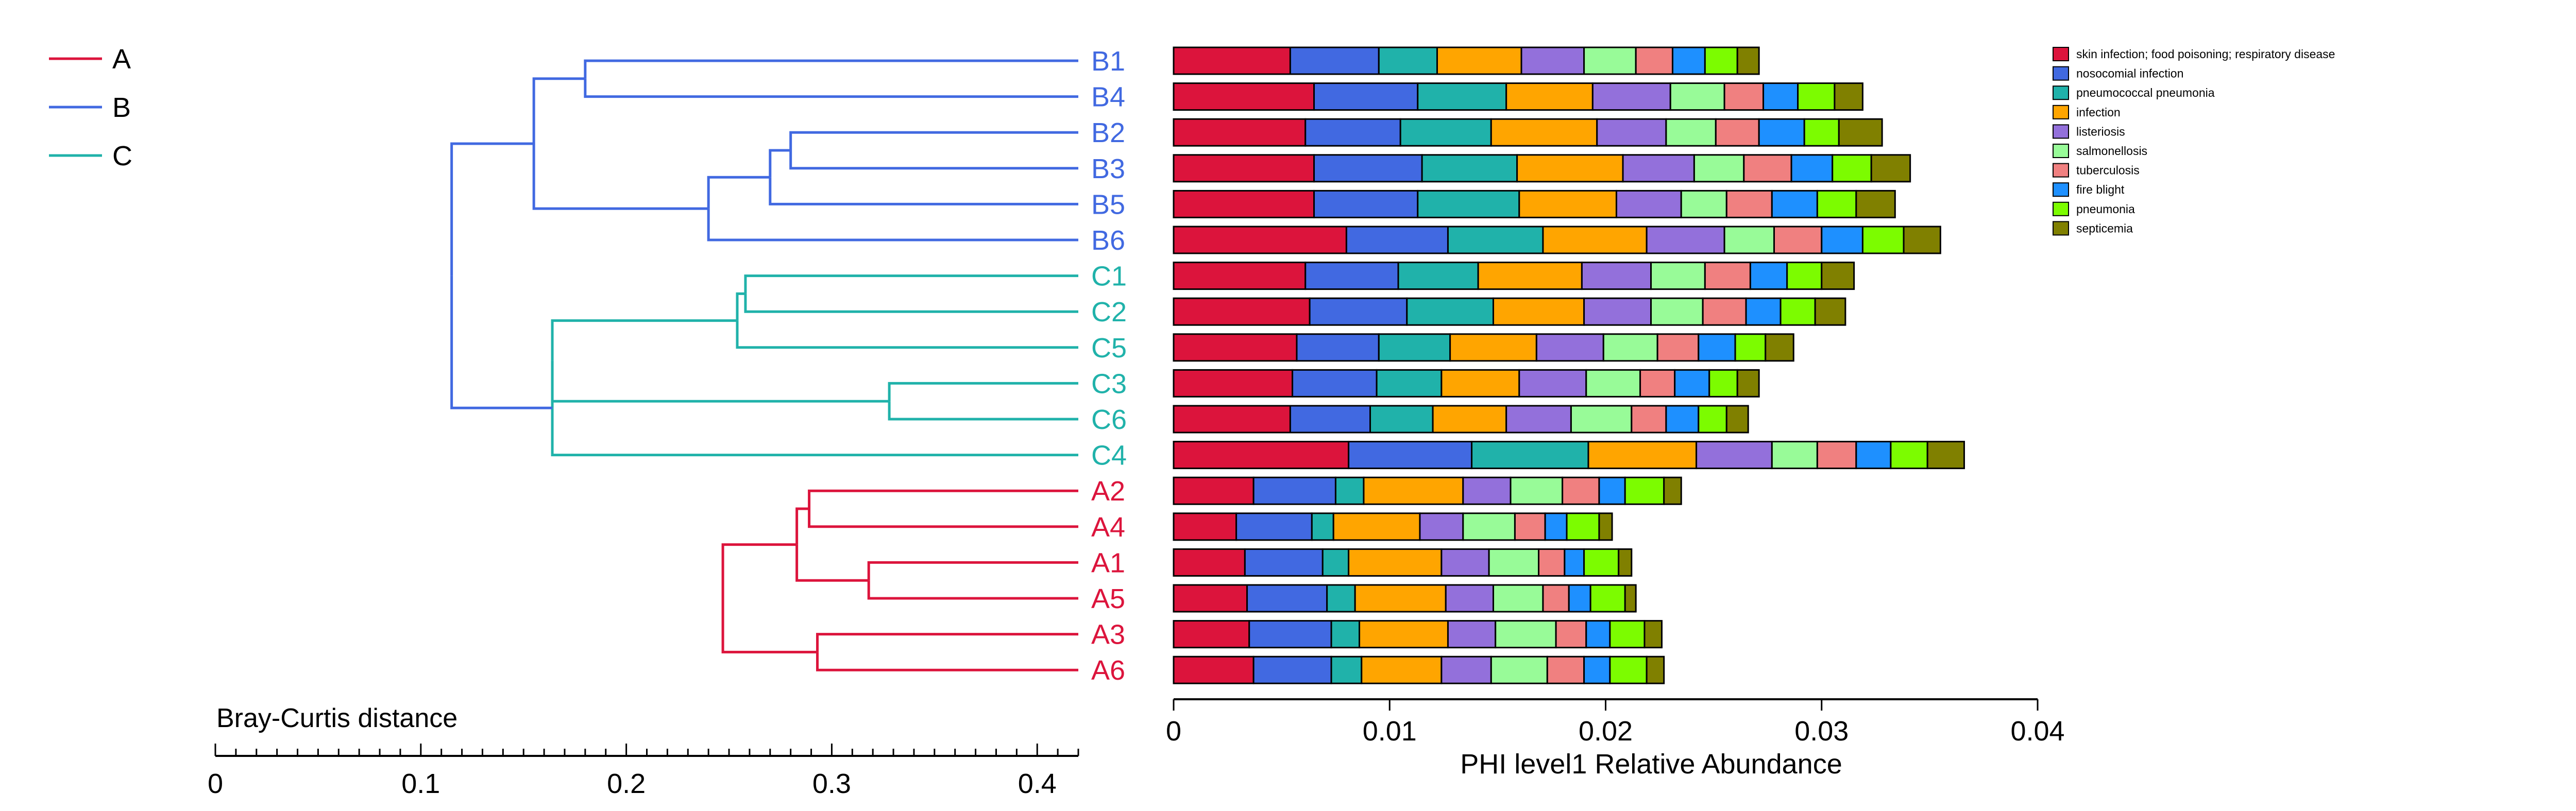 The height and width of the screenshot is (811, 2576). Describe the element at coordinates (643, 751) in the screenshot. I see `distance-axis: Bray-Curtis distance 0 0.1 0.2 0.3 0.4` at that location.